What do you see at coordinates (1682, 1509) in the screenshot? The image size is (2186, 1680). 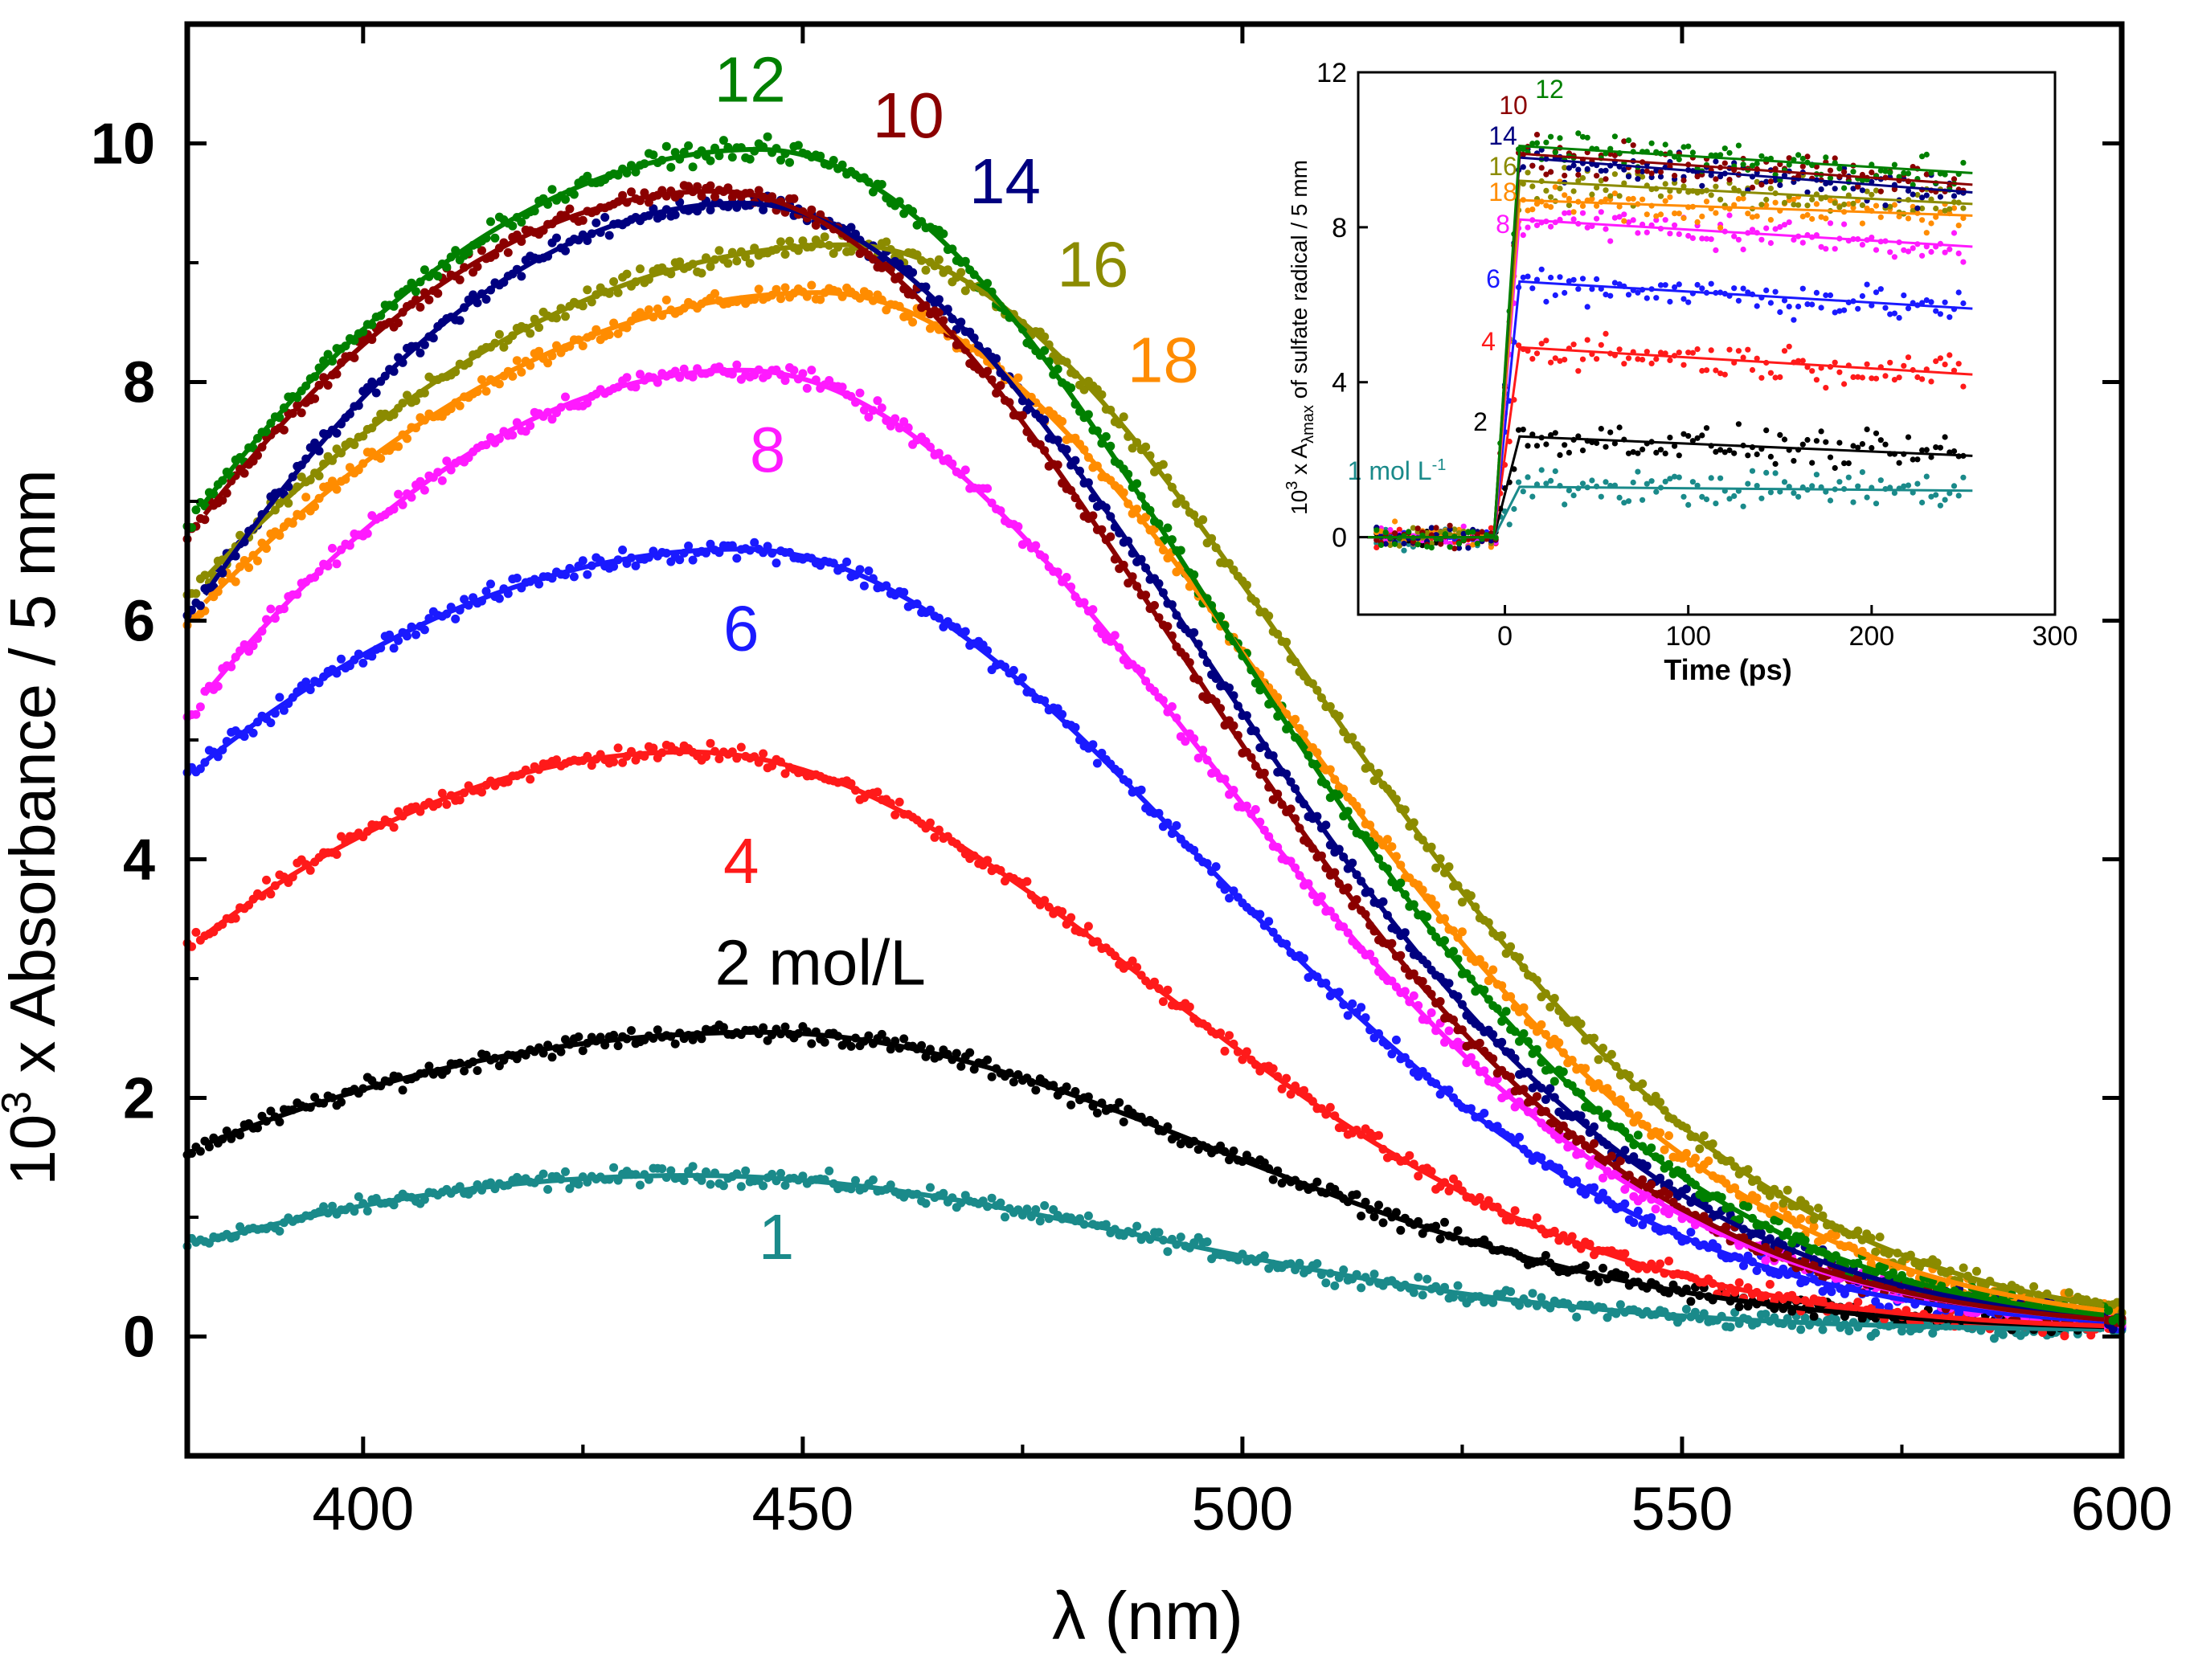 I see `x-tick-label: 550` at bounding box center [1682, 1509].